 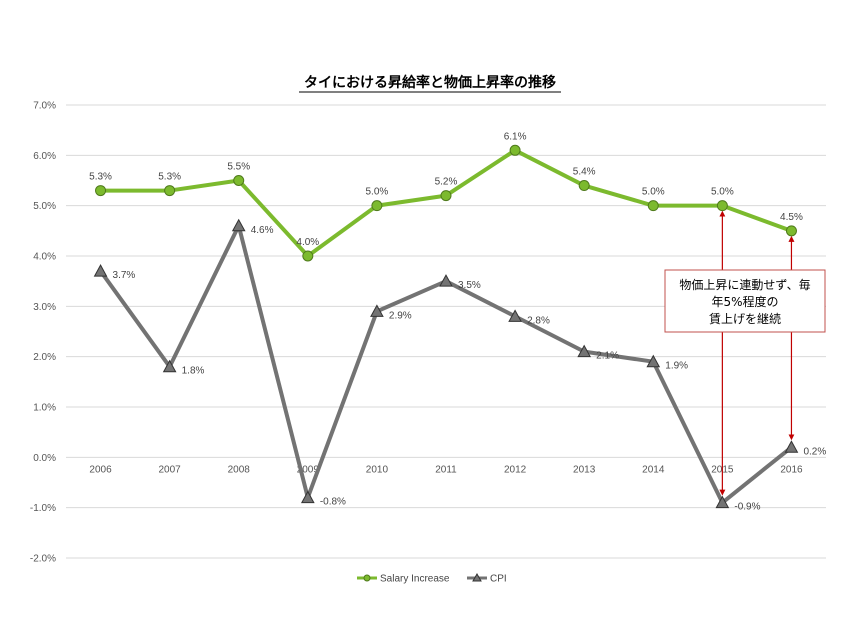 What do you see at coordinates (43, 508) in the screenshot?
I see `y-tick-label: -1.0%` at bounding box center [43, 508].